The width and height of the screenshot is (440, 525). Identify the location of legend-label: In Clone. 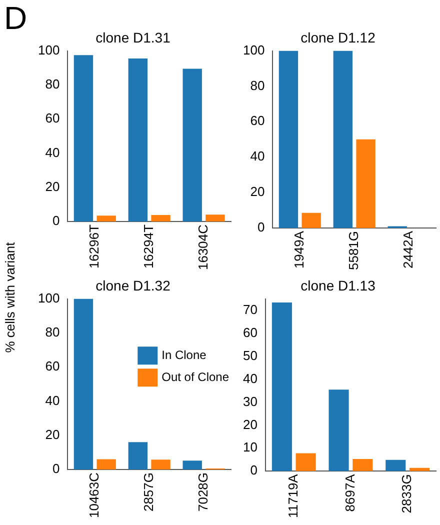
(184, 355).